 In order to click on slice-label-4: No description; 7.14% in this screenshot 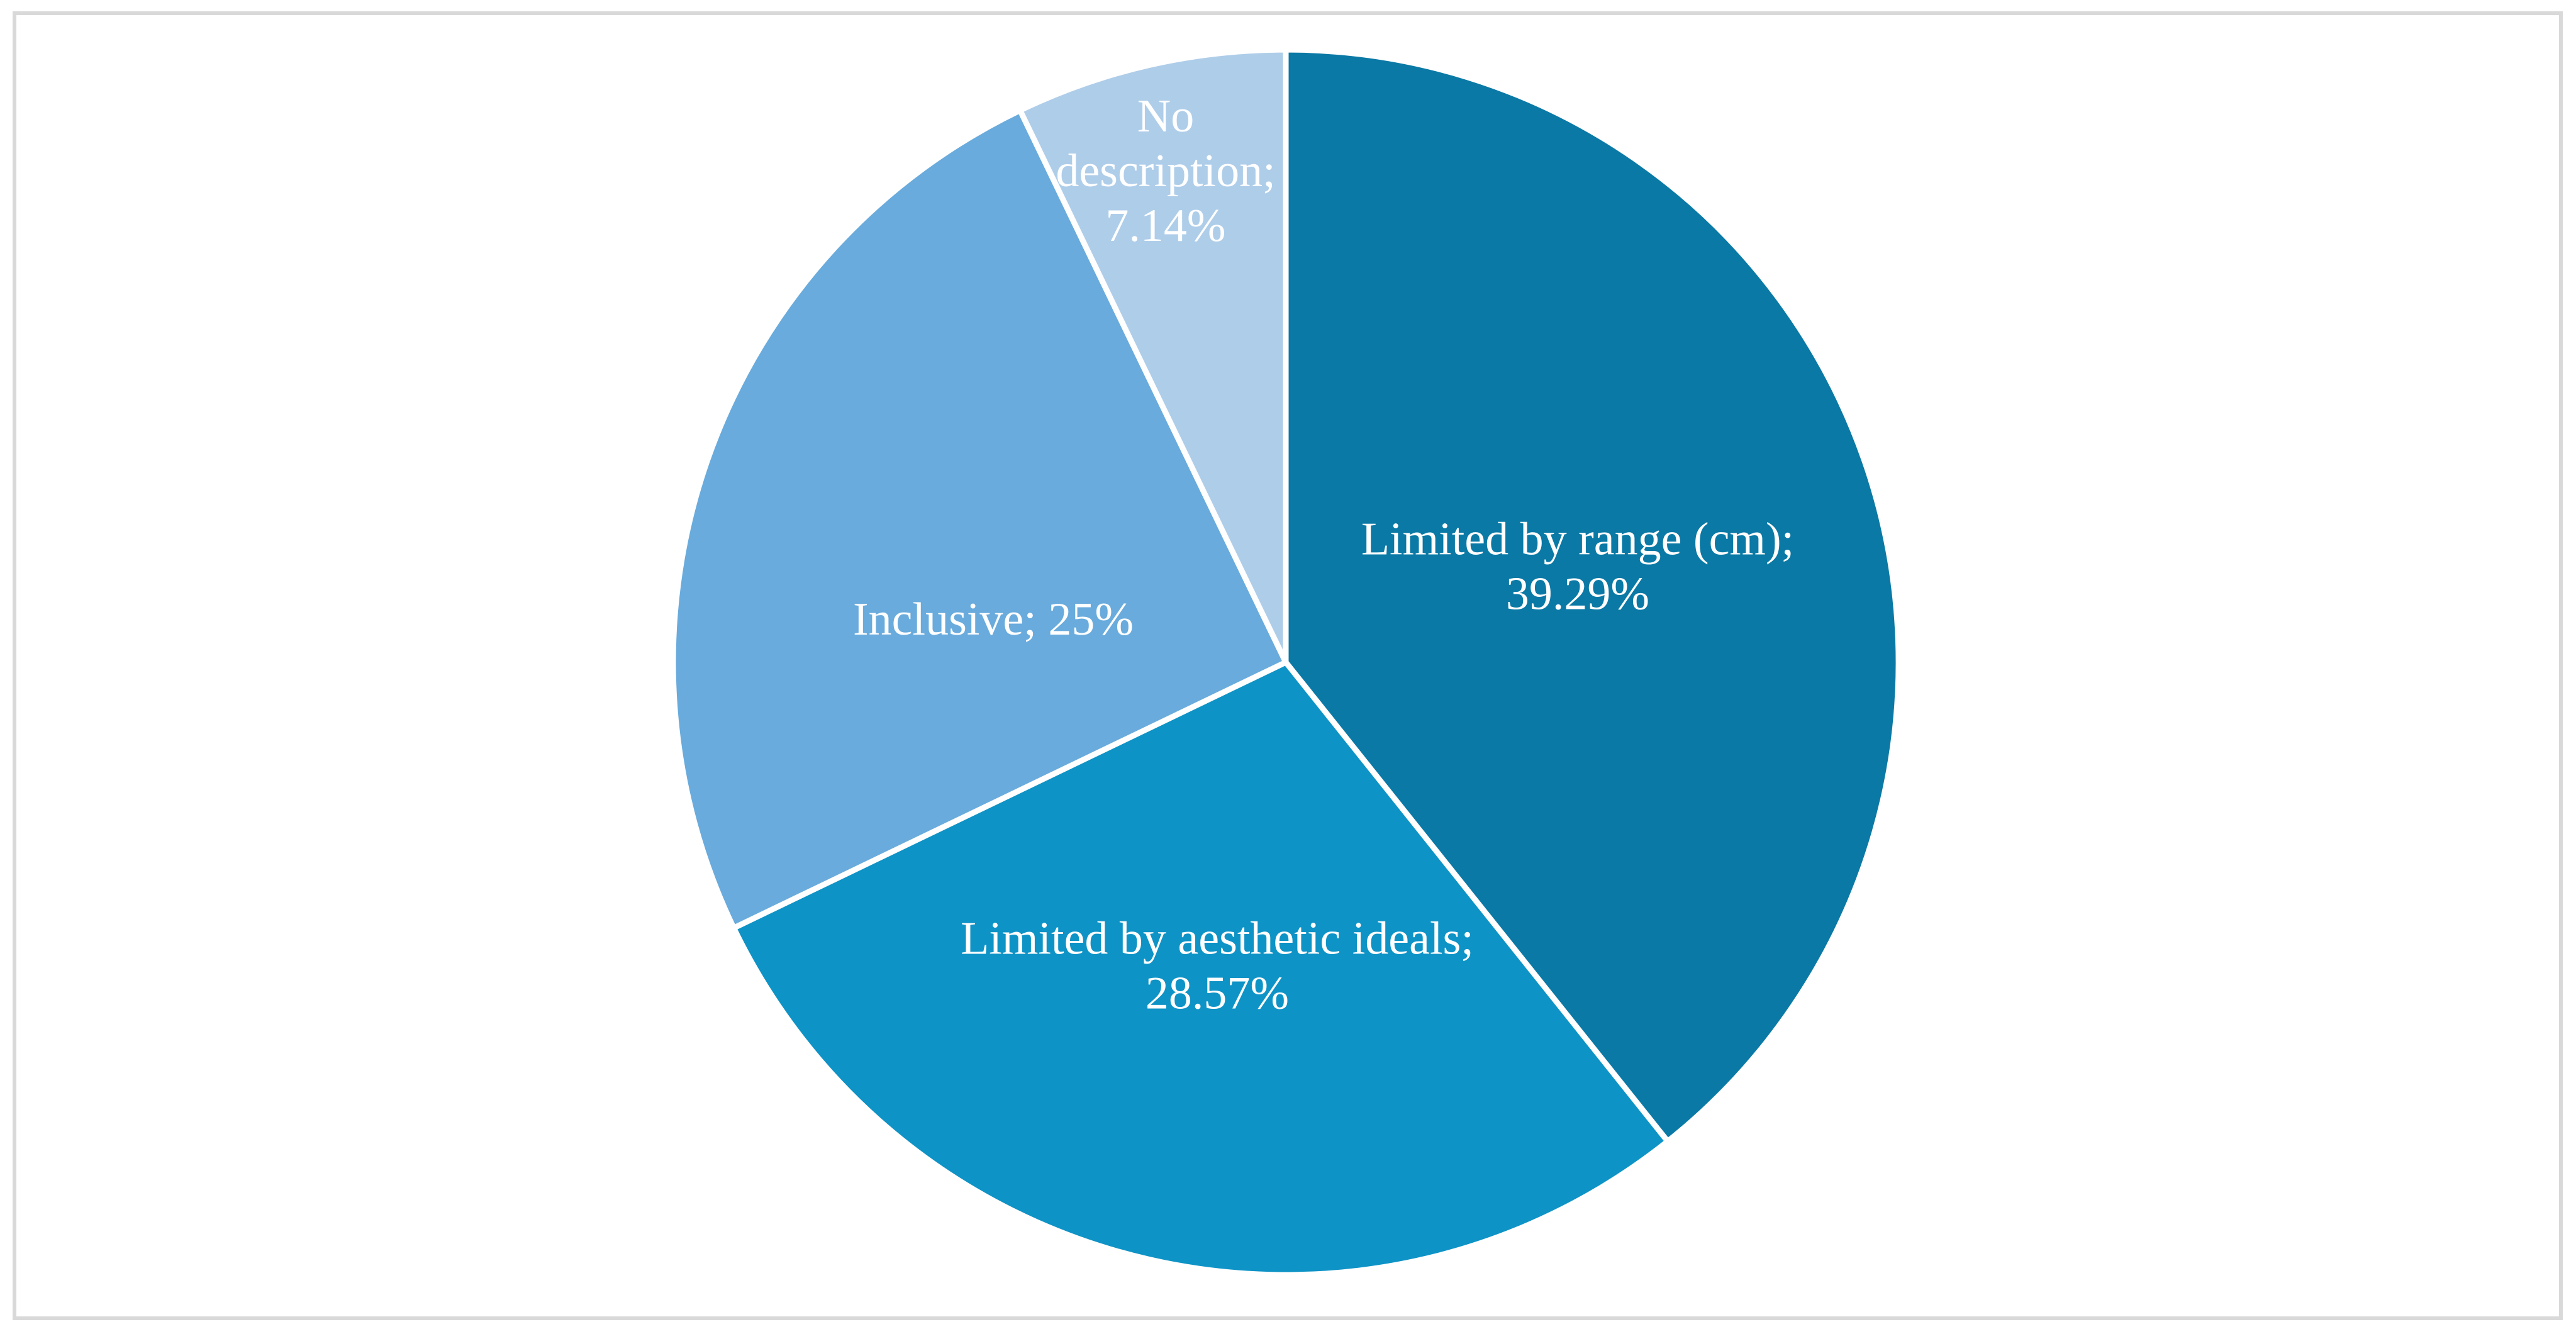, I will do `click(1165, 171)`.